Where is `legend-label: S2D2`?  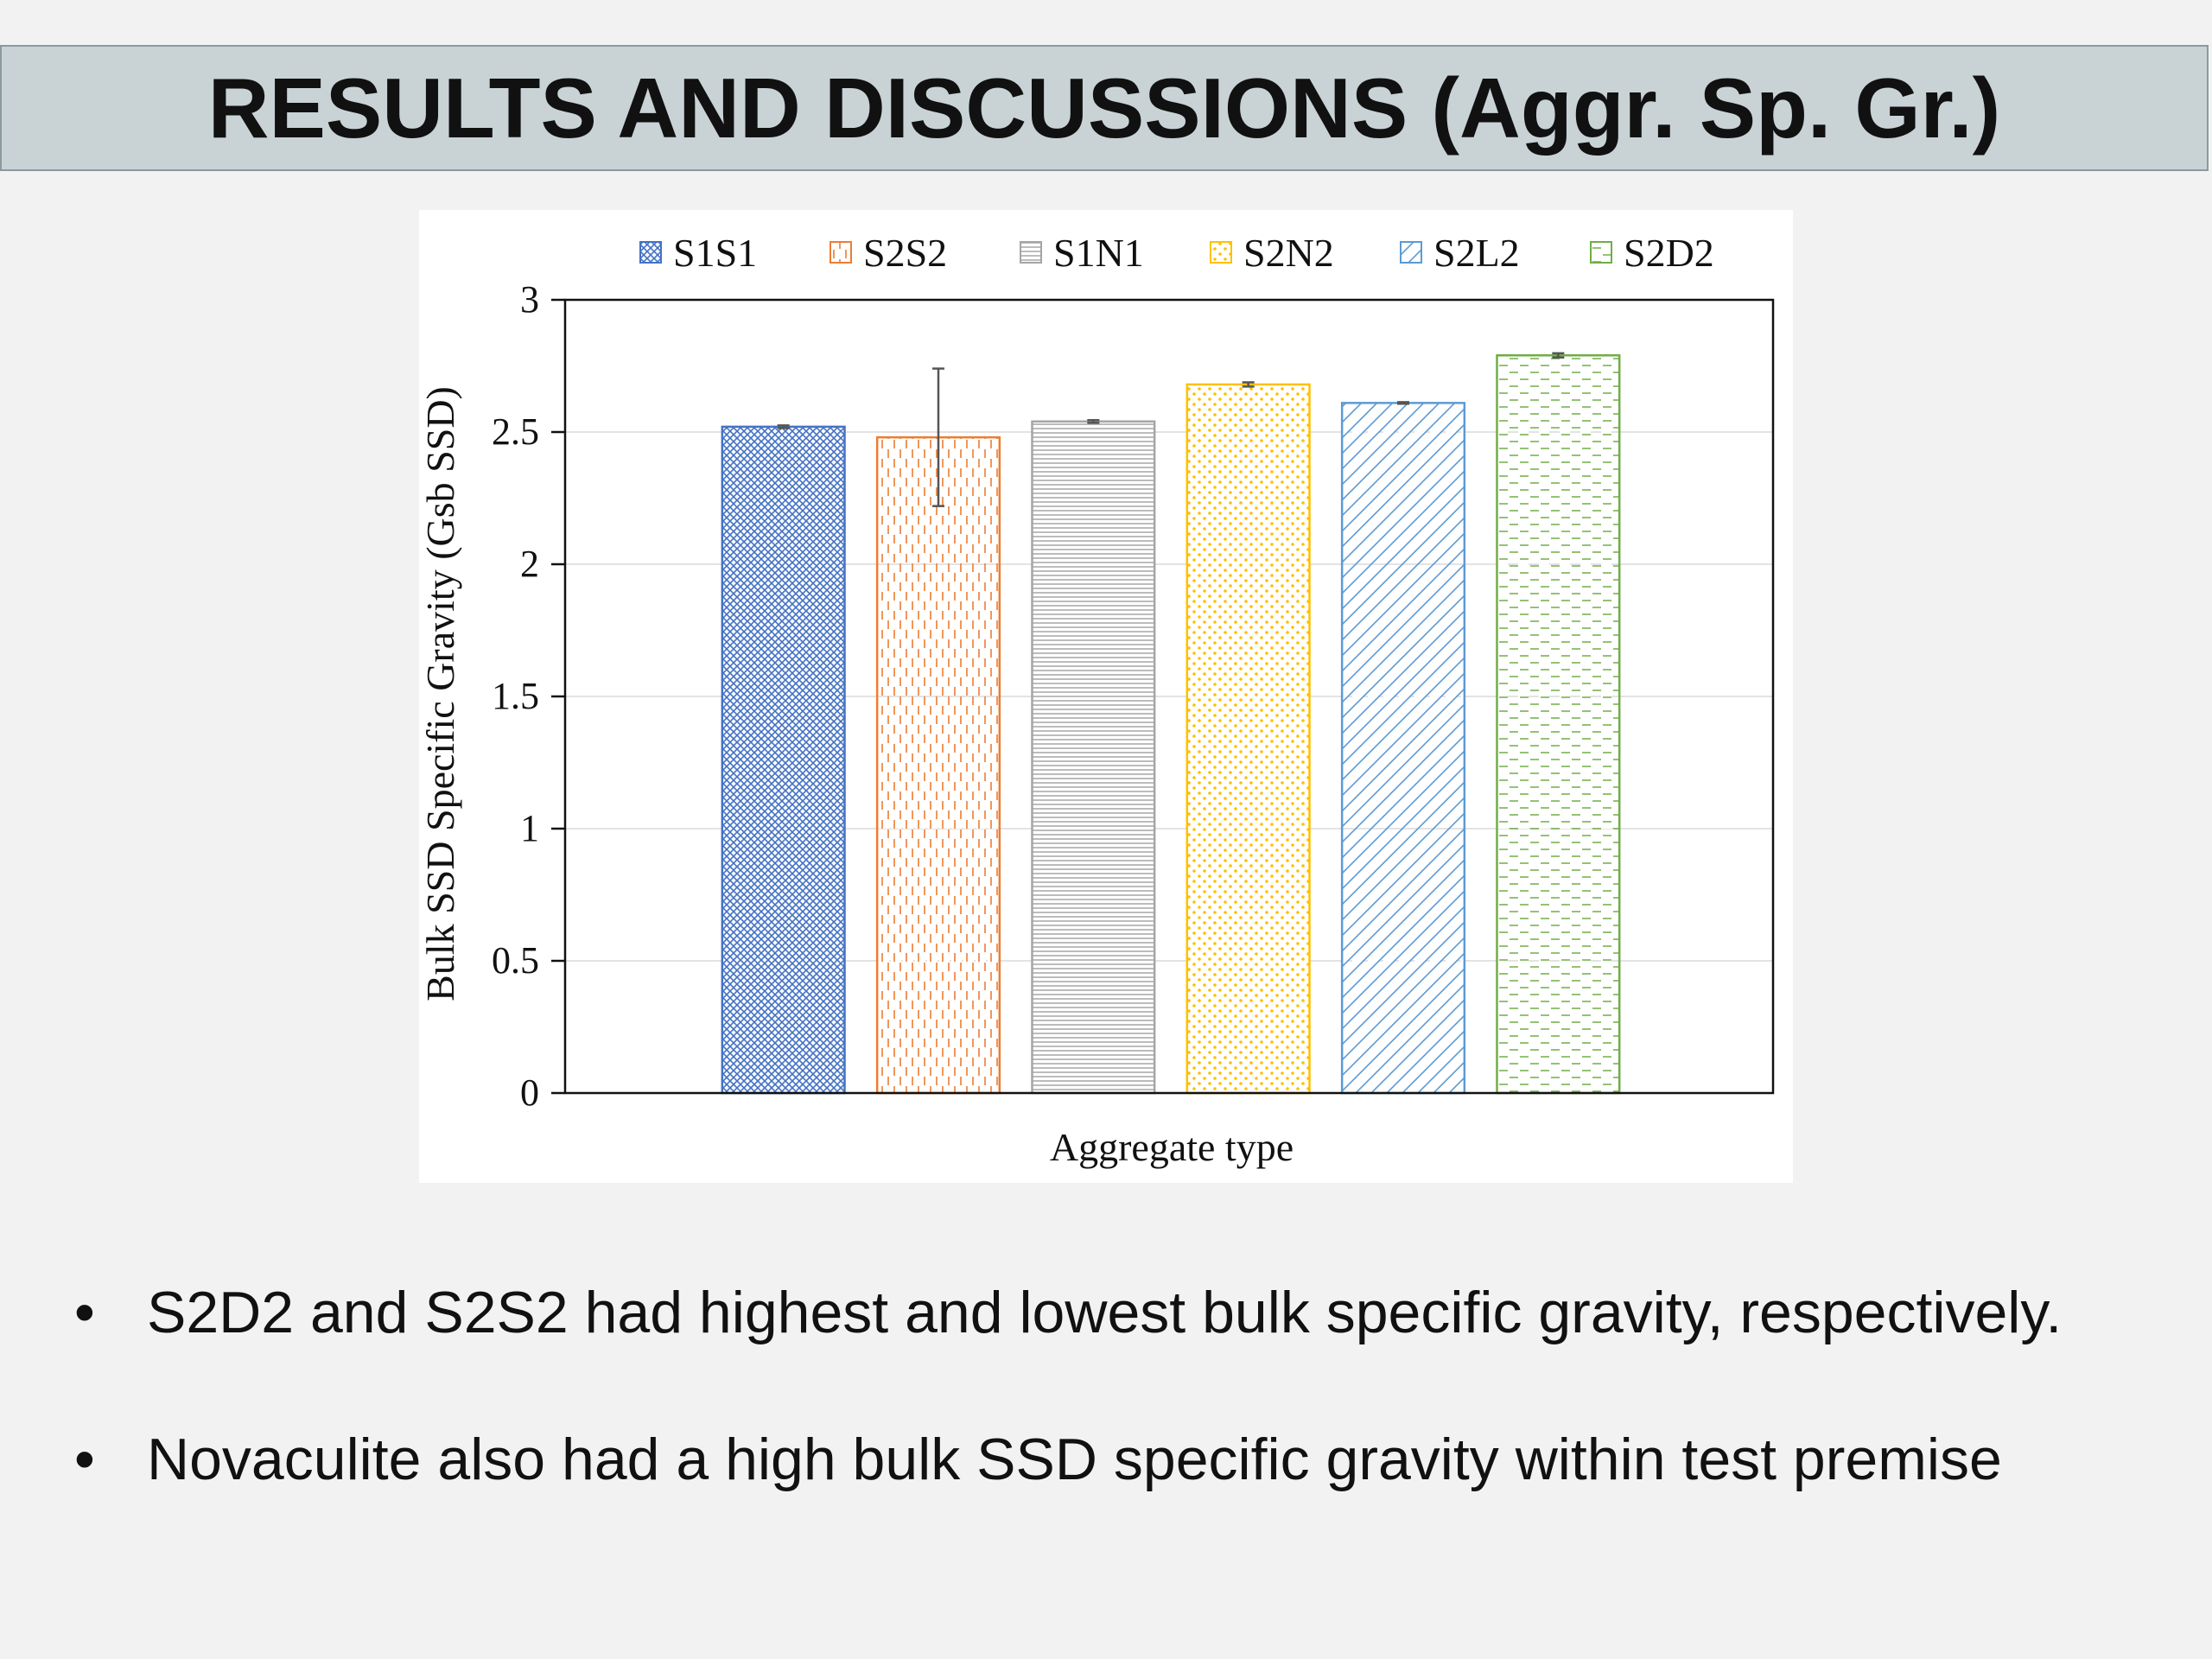
legend-label: S2D2 is located at coordinates (1669, 253).